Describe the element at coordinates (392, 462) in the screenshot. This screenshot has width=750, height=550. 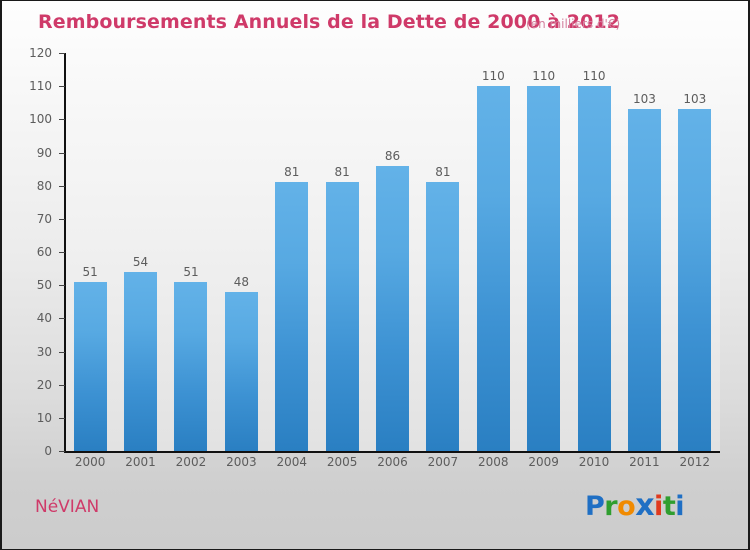
I see `x-axis-tick-label: 2006` at that location.